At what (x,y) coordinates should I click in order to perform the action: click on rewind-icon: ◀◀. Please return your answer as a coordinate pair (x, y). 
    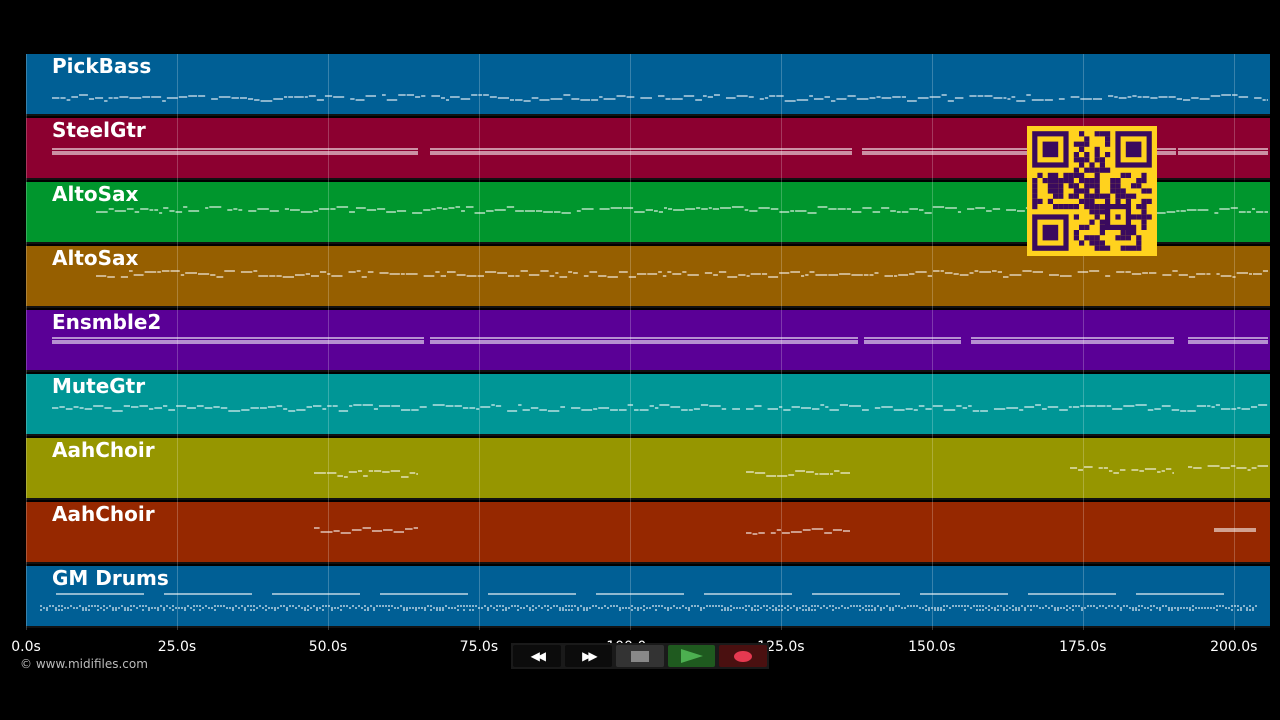
    Looking at the image, I should click on (538, 656).